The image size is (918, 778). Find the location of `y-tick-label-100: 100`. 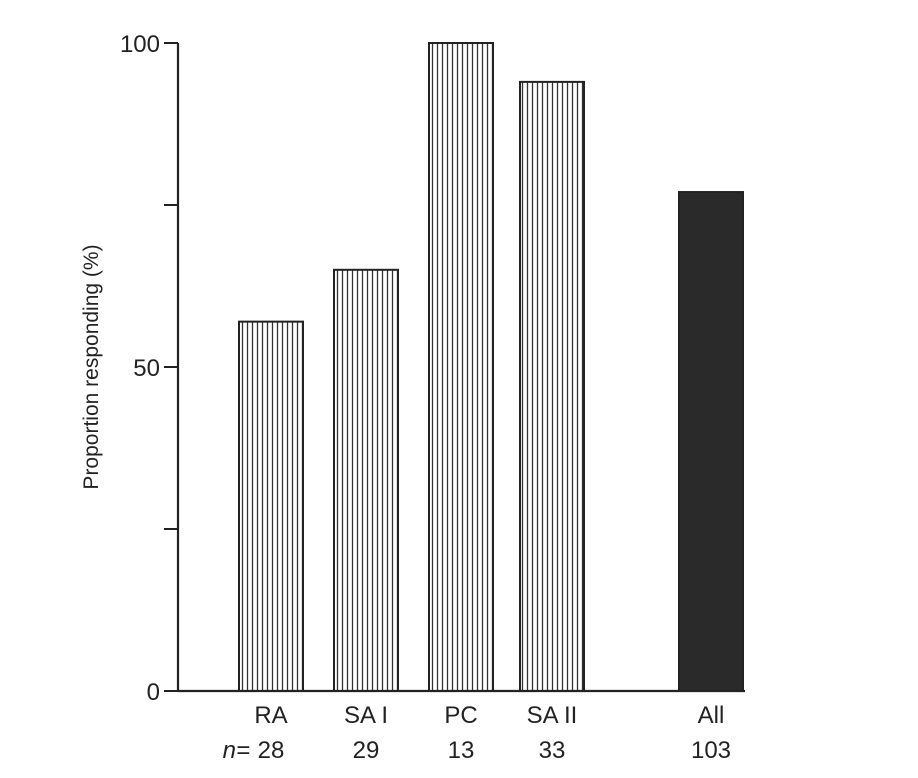

y-tick-label-100: 100 is located at coordinates (140, 44).